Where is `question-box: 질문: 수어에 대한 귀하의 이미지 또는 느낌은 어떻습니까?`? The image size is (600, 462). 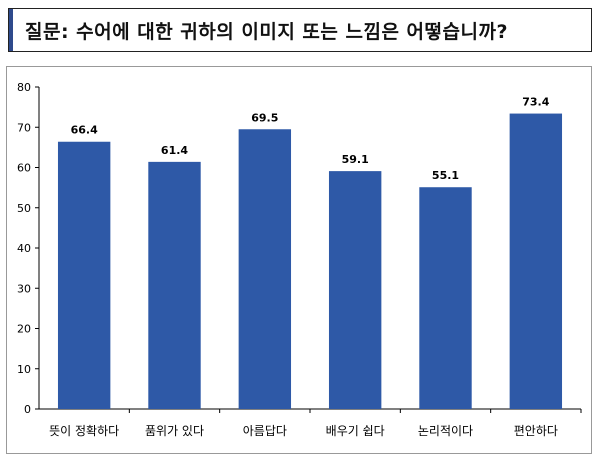
question-box: 질문: 수어에 대한 귀하의 이미지 또는 느낌은 어떻습니까? is located at coordinates (300, 30).